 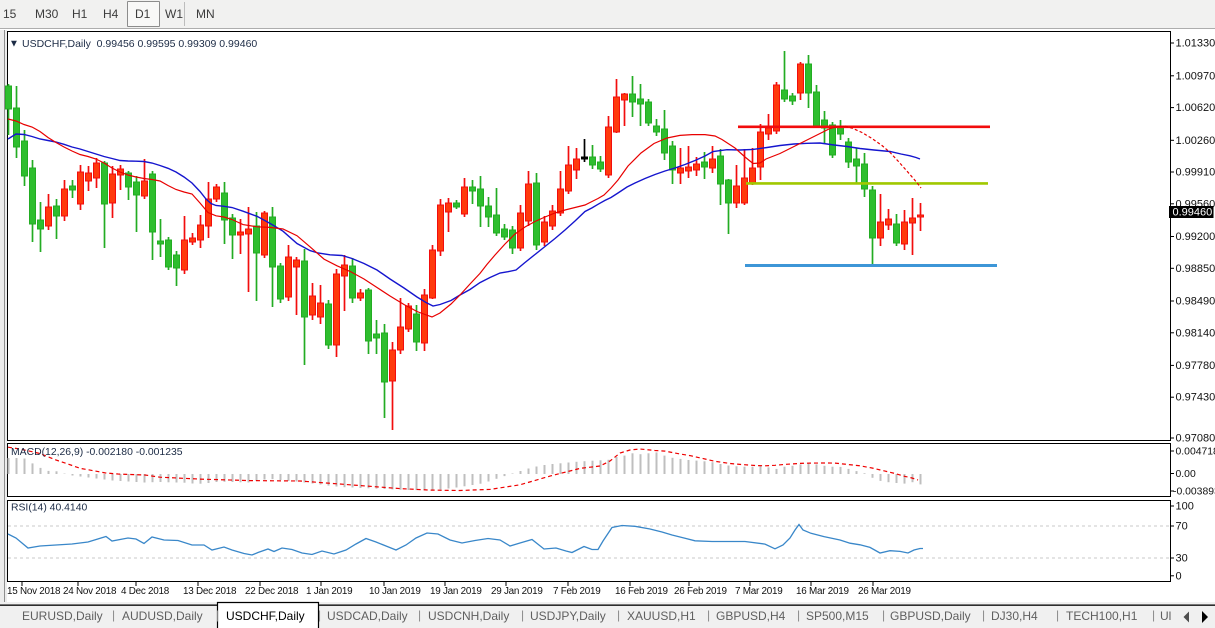 What do you see at coordinates (468, 616) in the screenshot?
I see `svg-text: USDCNH,Daily` at bounding box center [468, 616].